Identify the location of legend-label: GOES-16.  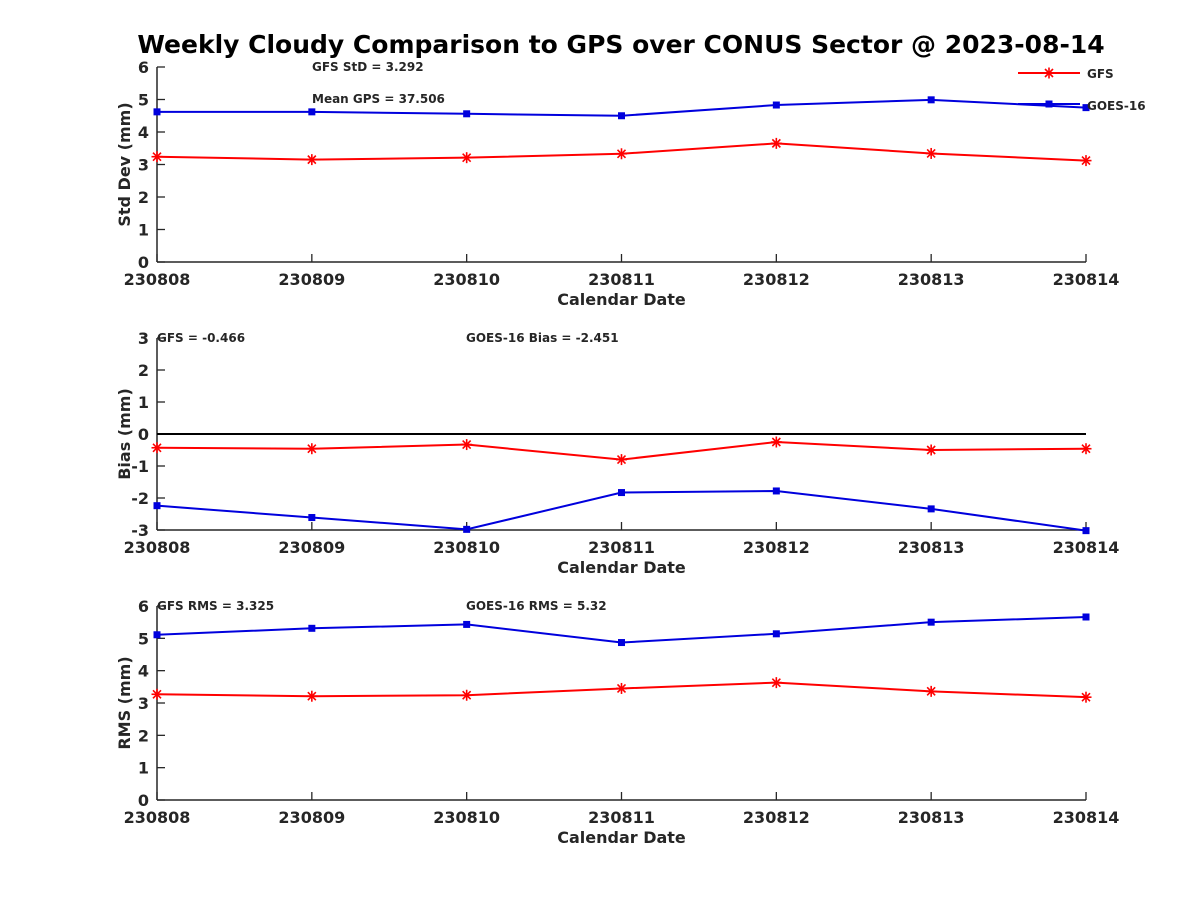
(1116, 106).